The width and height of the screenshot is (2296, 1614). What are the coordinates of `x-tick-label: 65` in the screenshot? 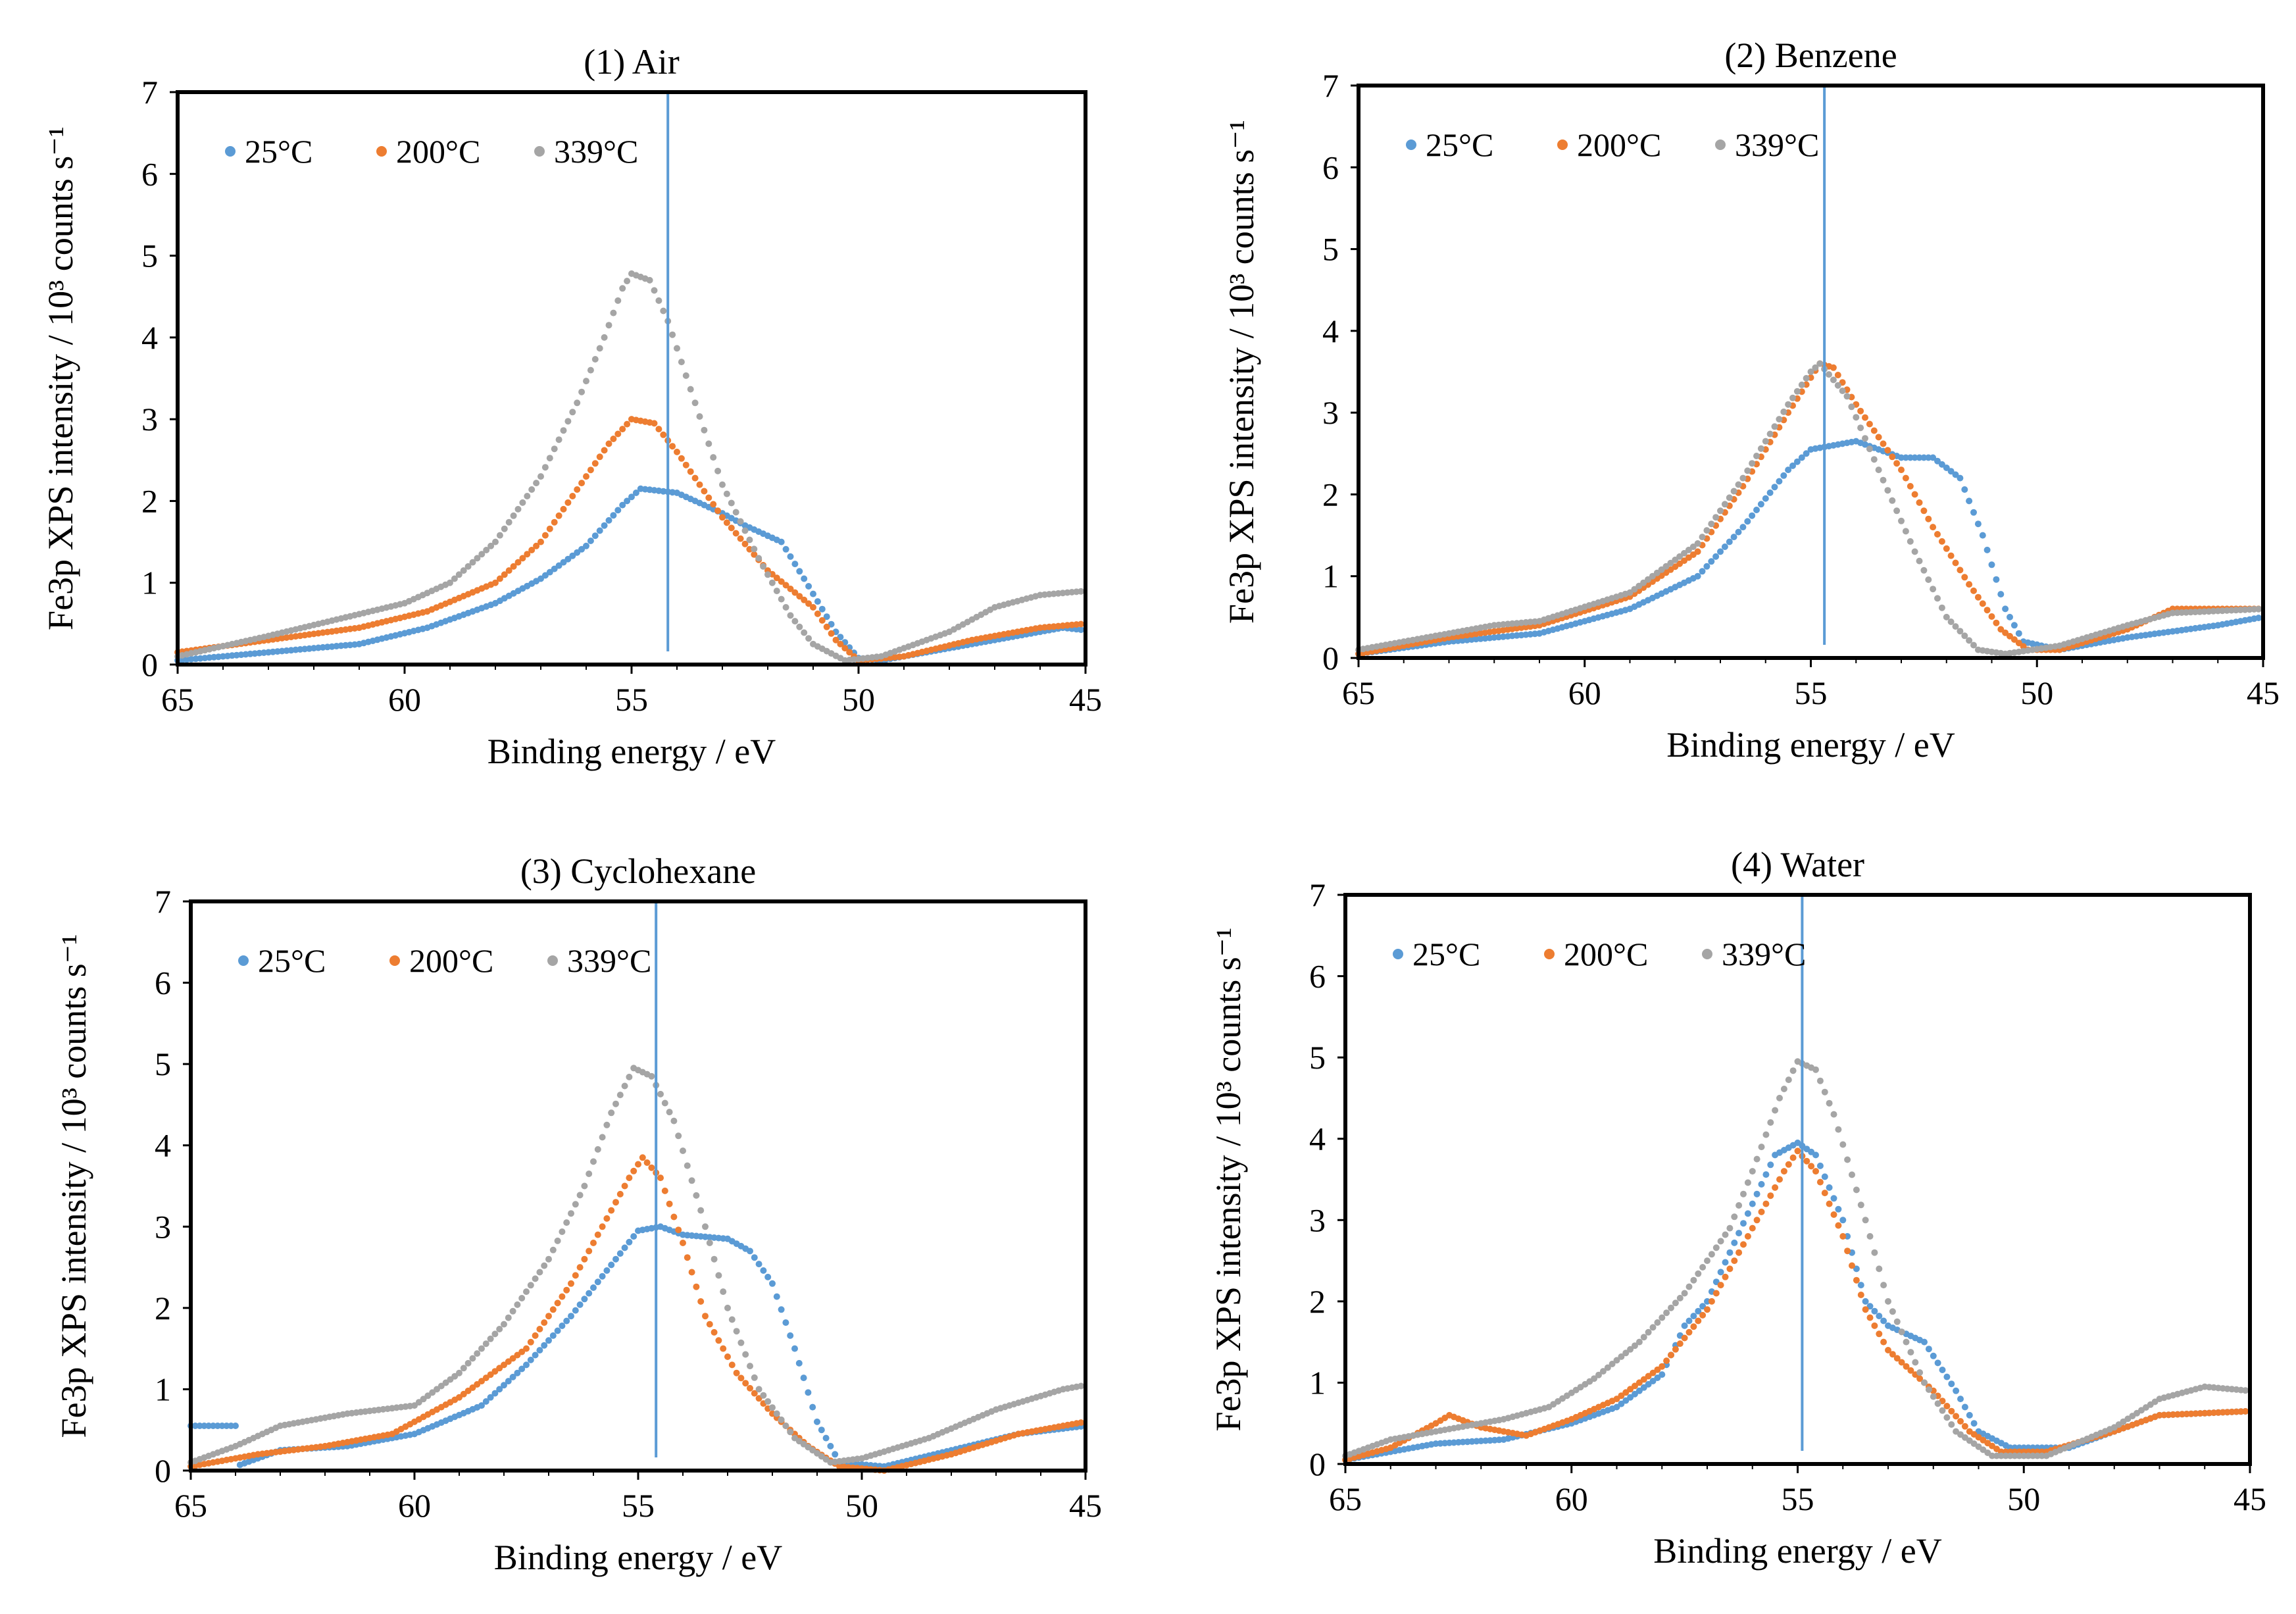 It's located at (1358, 692).